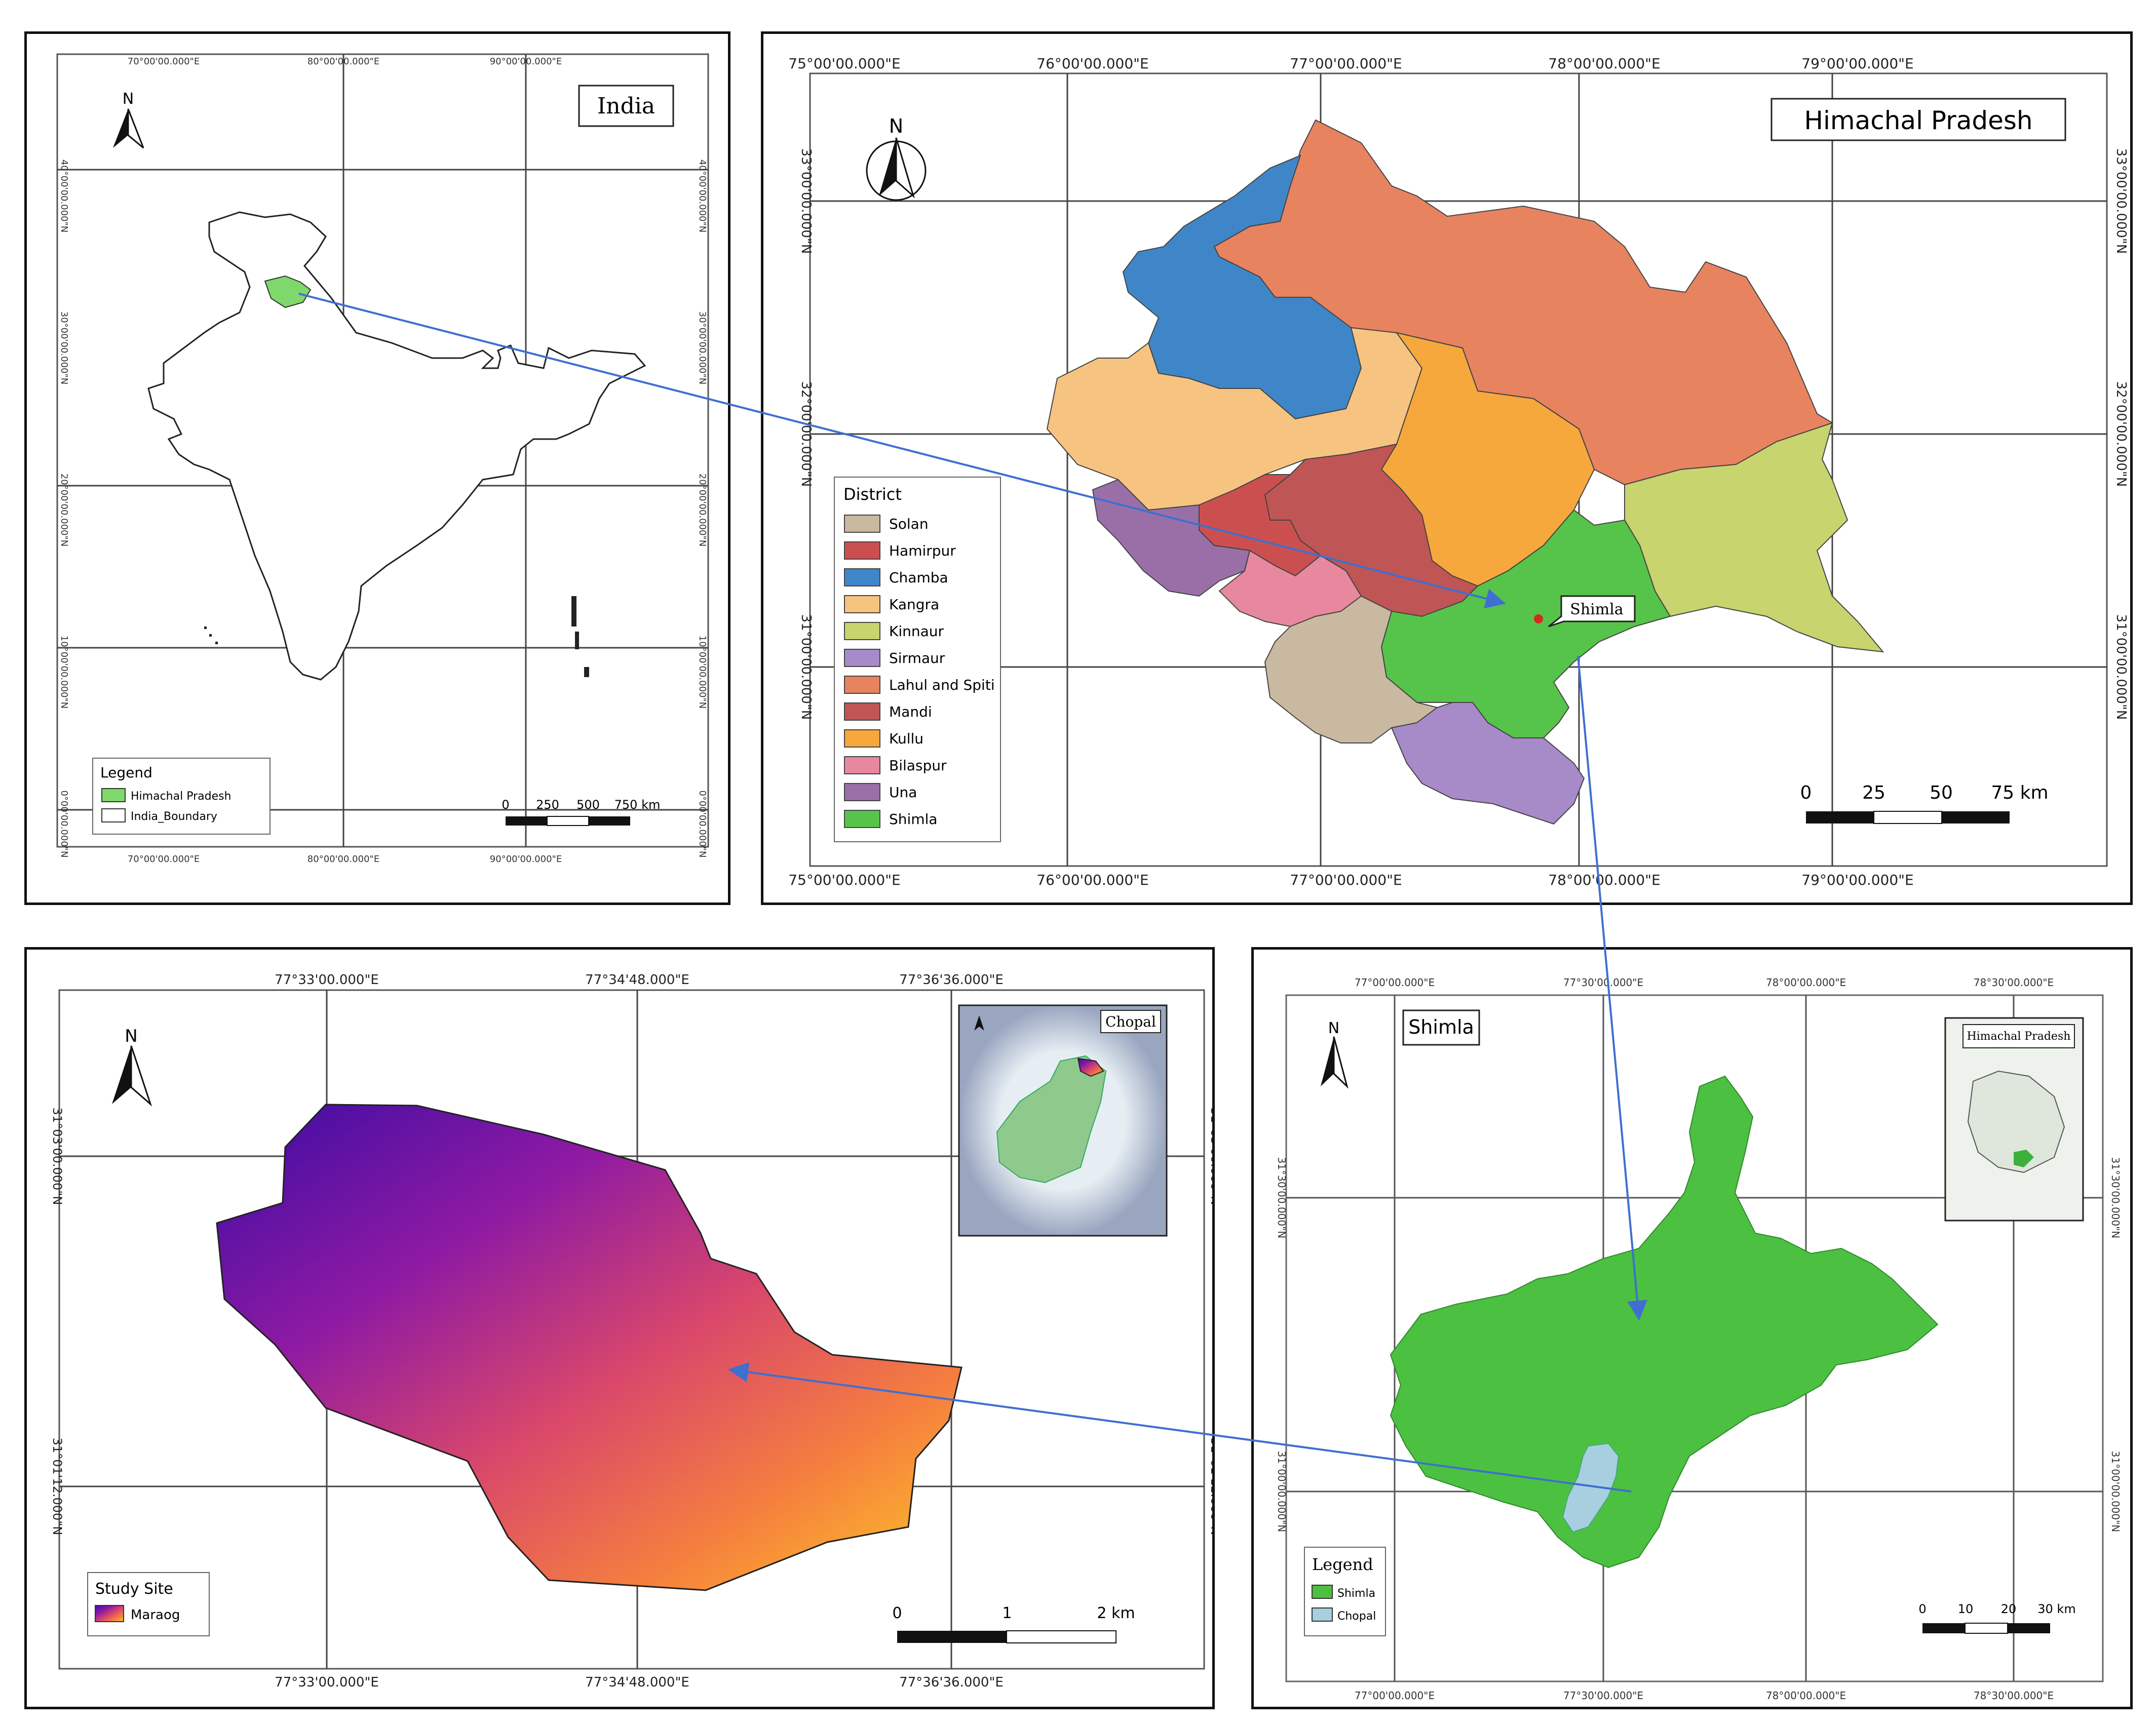 The height and width of the screenshot is (1727, 2156). What do you see at coordinates (164, 62) in the screenshot?
I see `india-top-tick: 70°00'00.000"E` at bounding box center [164, 62].